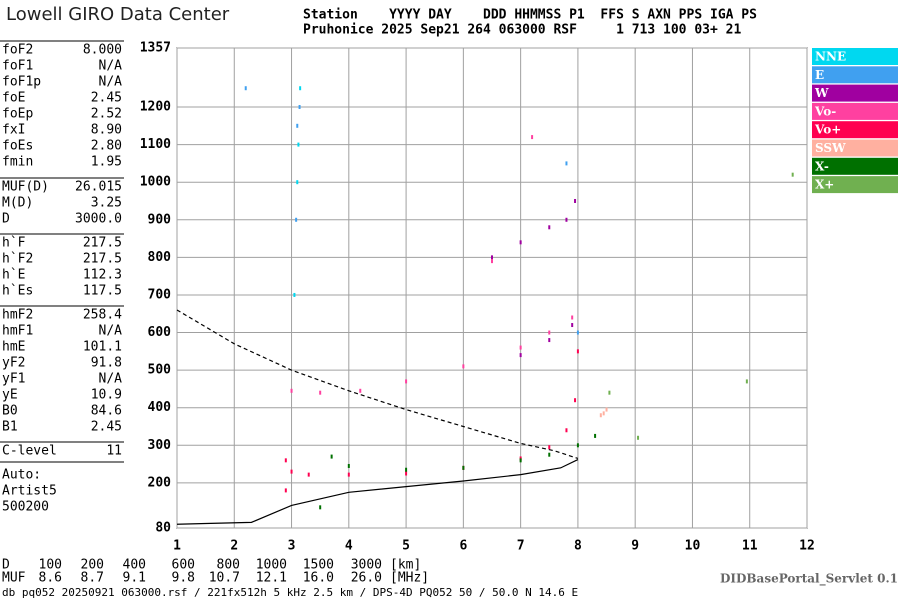 The width and height of the screenshot is (900, 600). Describe the element at coordinates (21, 82) in the screenshot. I see `param-name: foF1p` at that location.